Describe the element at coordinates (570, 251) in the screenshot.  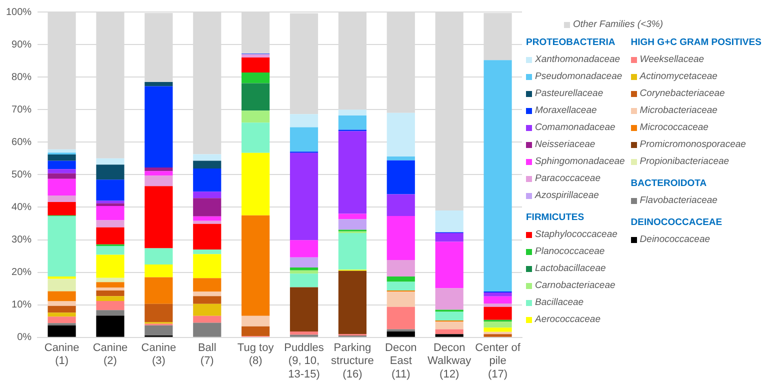
I see `legend-label: Planococcaceae` at that location.